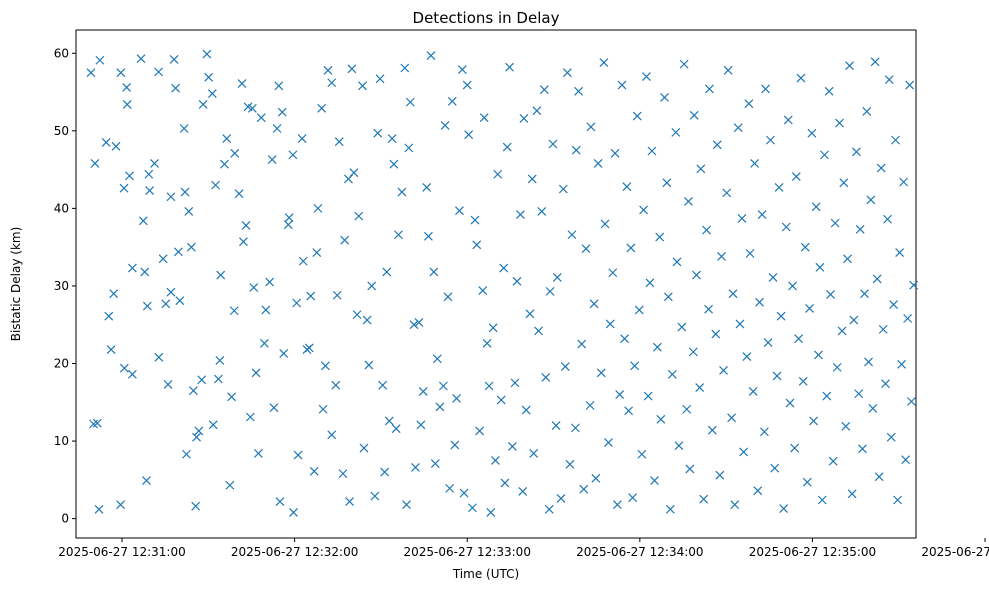  What do you see at coordinates (485, 574) in the screenshot?
I see `x-axis-label: Time (UTC)` at bounding box center [485, 574].